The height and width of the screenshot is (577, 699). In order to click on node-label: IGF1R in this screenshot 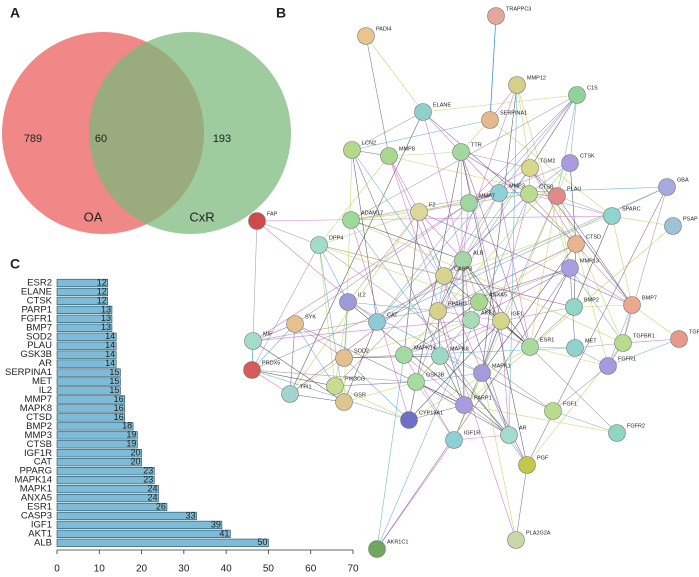, I will do `click(472, 433)`.